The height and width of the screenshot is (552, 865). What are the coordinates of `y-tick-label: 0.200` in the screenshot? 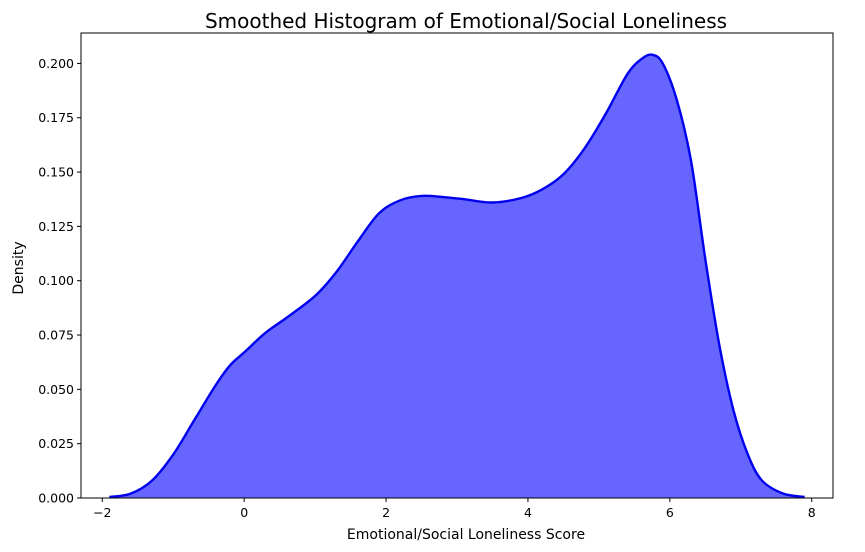 It's located at (56, 63).